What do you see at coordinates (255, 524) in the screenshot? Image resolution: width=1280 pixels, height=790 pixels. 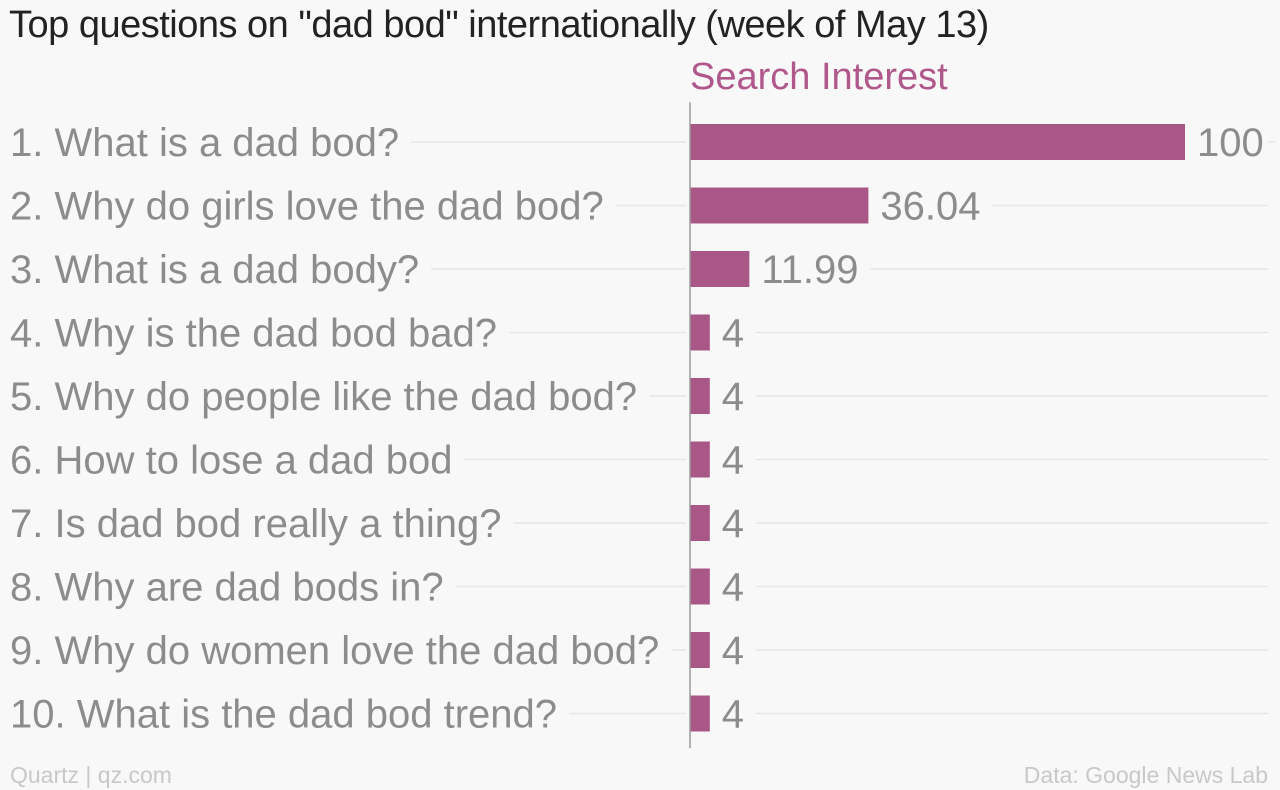 I see `category-label: 7. Is dad bod really a thing?` at bounding box center [255, 524].